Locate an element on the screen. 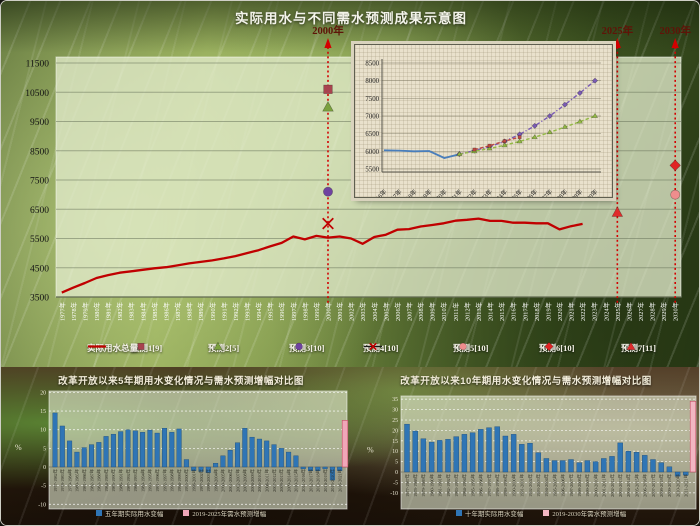 The width and height of the screenshot is (700, 526). svg-text: 1985-1995年 is located at coordinates (472, 485).